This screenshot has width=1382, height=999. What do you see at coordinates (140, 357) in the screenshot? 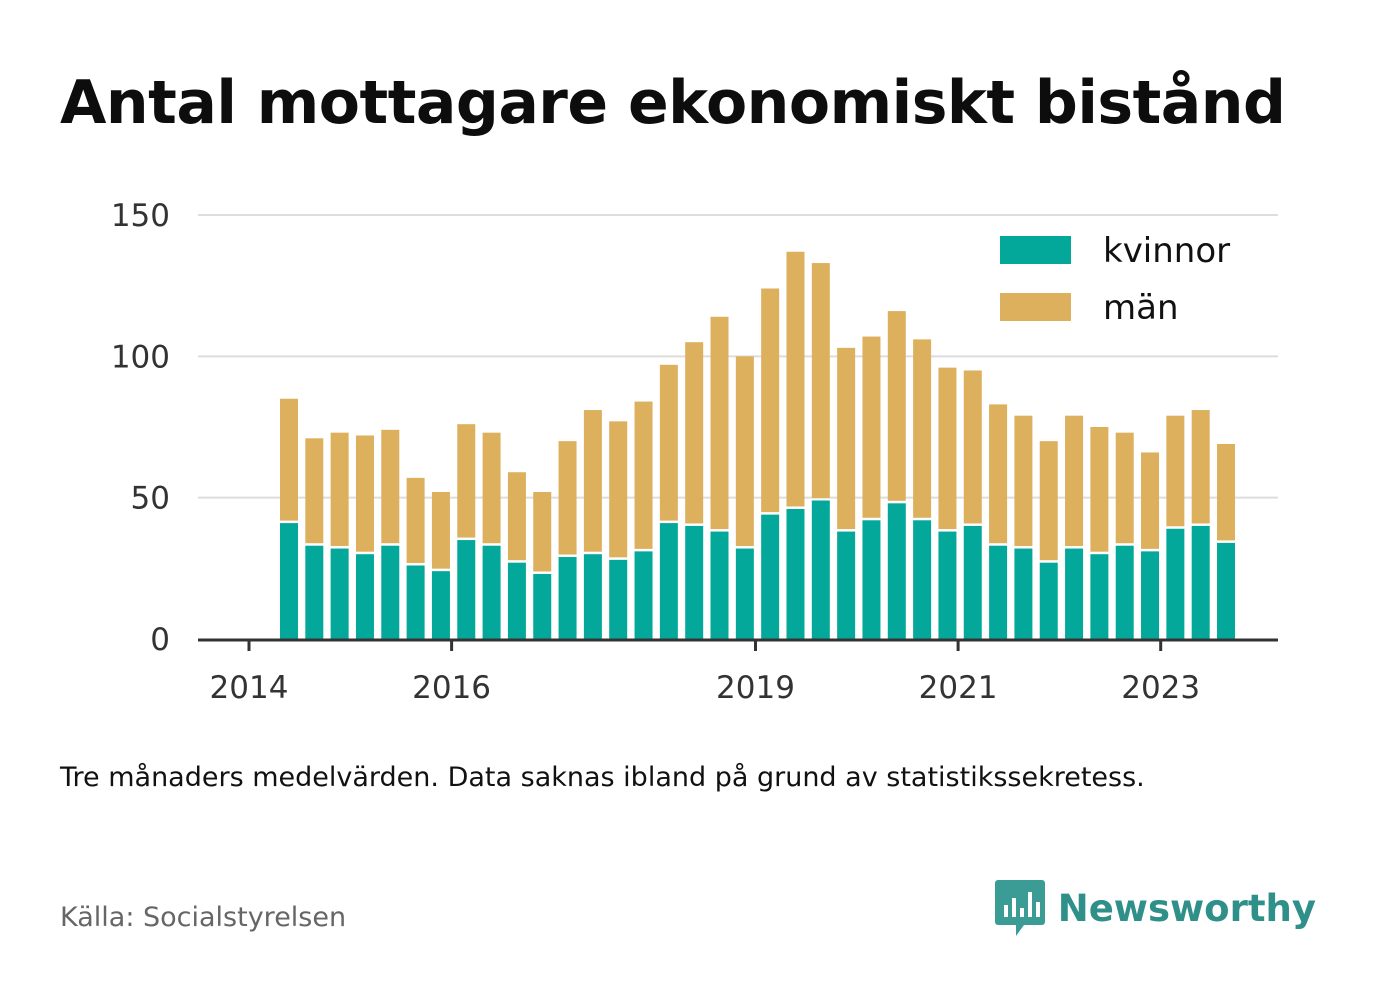
I see `y-tick-label: 100` at bounding box center [140, 357].